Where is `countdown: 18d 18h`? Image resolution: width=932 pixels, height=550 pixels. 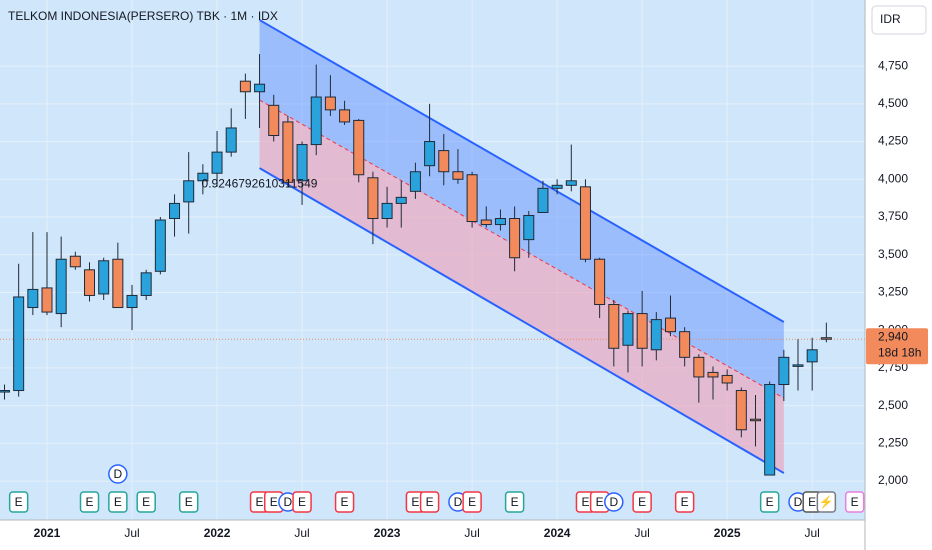
countdown: 18d 18h is located at coordinates (899, 352).